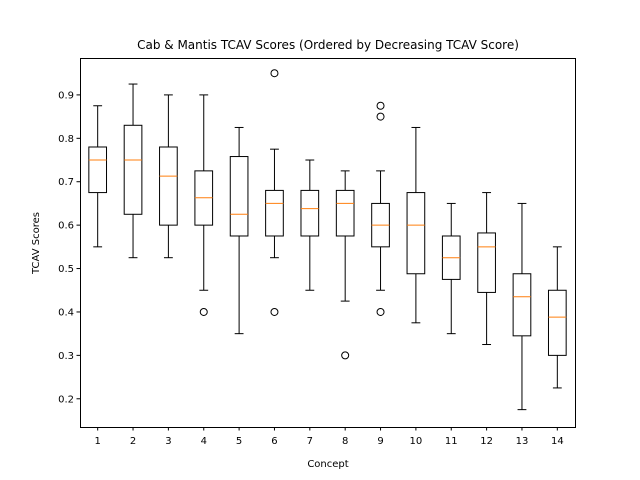  What do you see at coordinates (380, 441) in the screenshot?
I see `x-tick-label: 9` at bounding box center [380, 441].